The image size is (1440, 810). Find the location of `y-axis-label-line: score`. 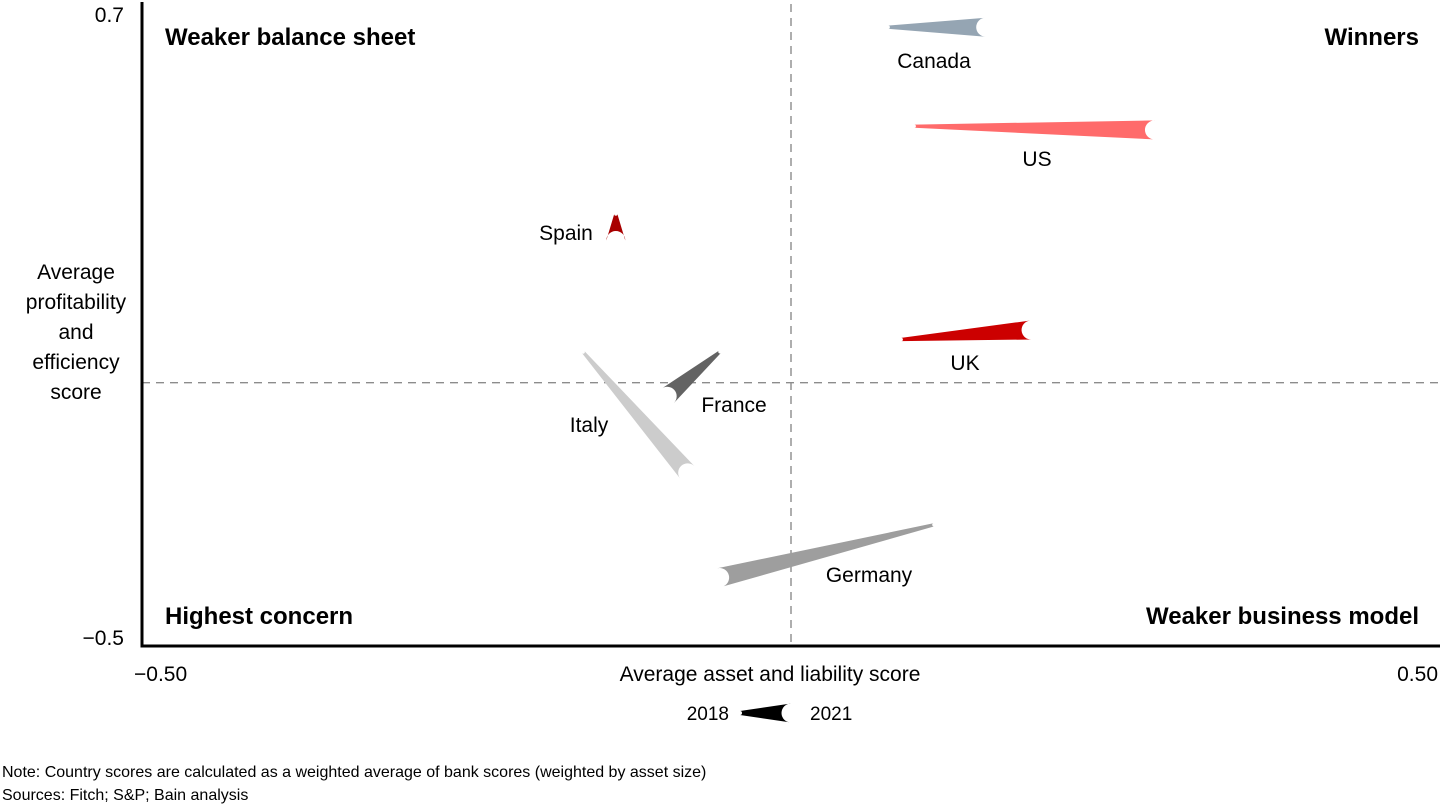

y-axis-label-line: score is located at coordinates (75, 392).